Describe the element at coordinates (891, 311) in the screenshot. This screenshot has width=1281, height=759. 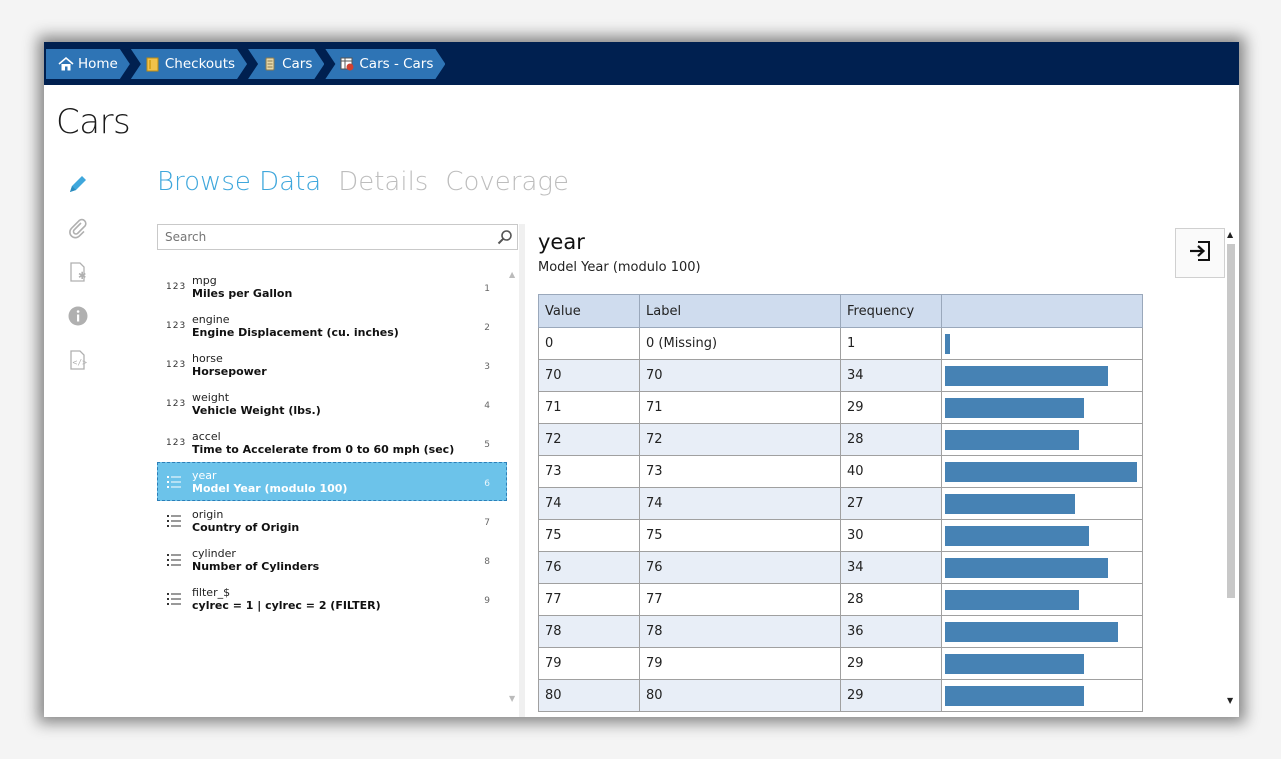
I see `column-header-frequency: Frequency` at that location.